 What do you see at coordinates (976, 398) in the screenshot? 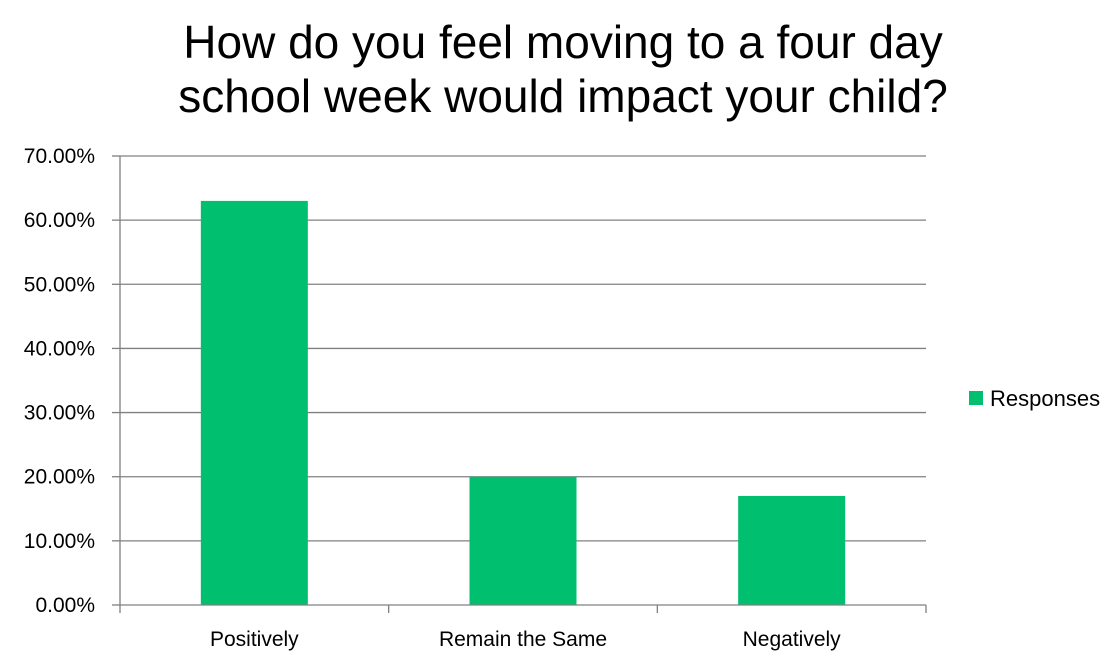
I see `legend-swatch` at bounding box center [976, 398].